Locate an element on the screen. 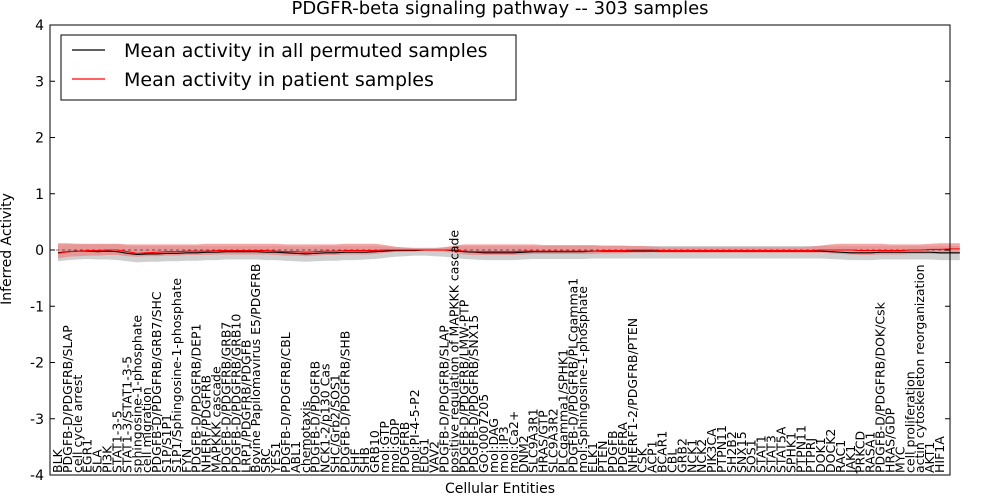  category-label: cell proliferation is located at coordinates (909, 422).